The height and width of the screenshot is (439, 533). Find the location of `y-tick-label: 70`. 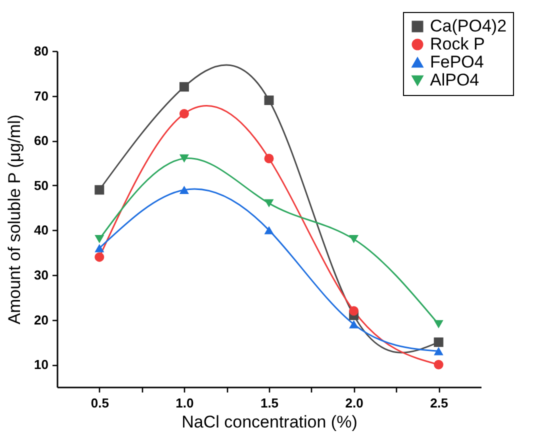

y-tick-label: 70 is located at coordinates (41, 96).